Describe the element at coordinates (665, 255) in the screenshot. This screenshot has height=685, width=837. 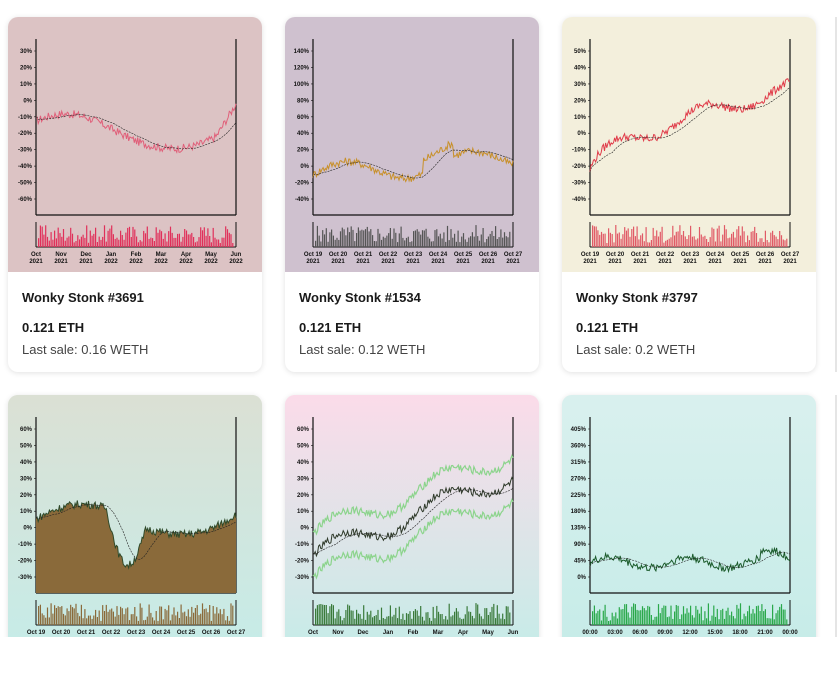
I see `x-tick-label: Oct 22` at that location.